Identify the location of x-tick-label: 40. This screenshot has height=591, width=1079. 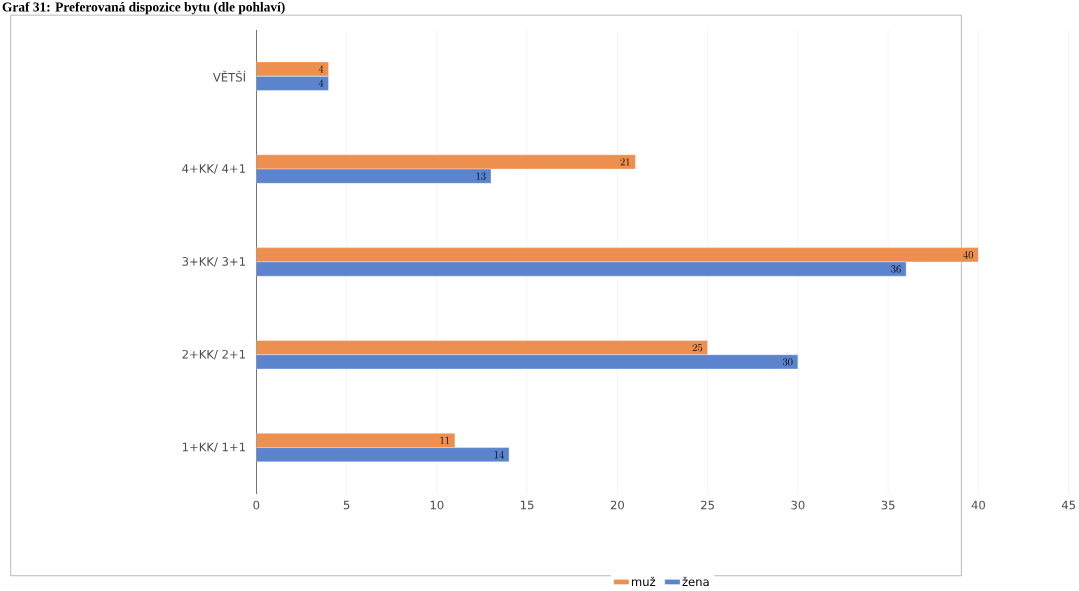
(978, 505).